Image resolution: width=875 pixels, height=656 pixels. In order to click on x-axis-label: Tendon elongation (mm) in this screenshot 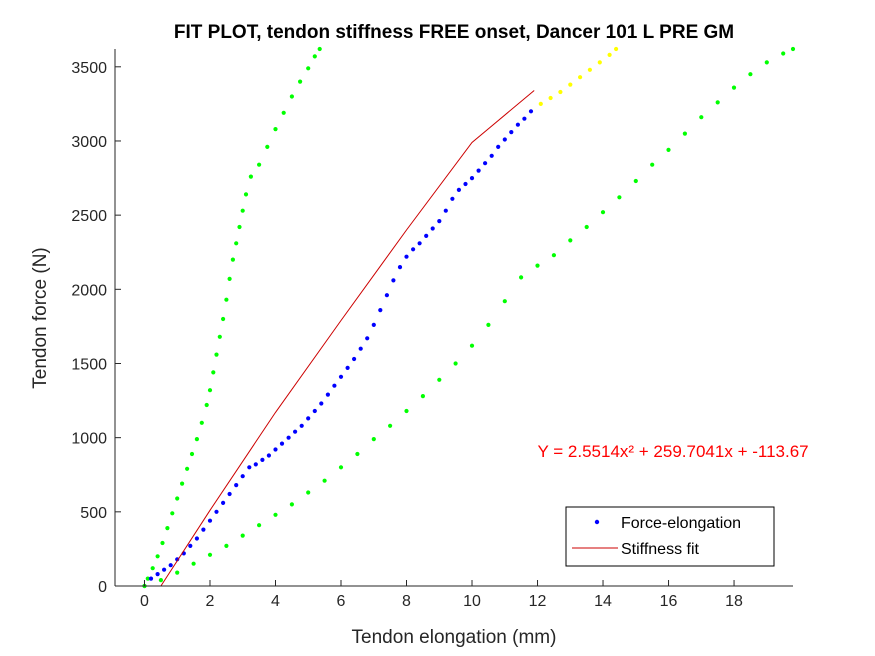, I will do `click(454, 637)`.